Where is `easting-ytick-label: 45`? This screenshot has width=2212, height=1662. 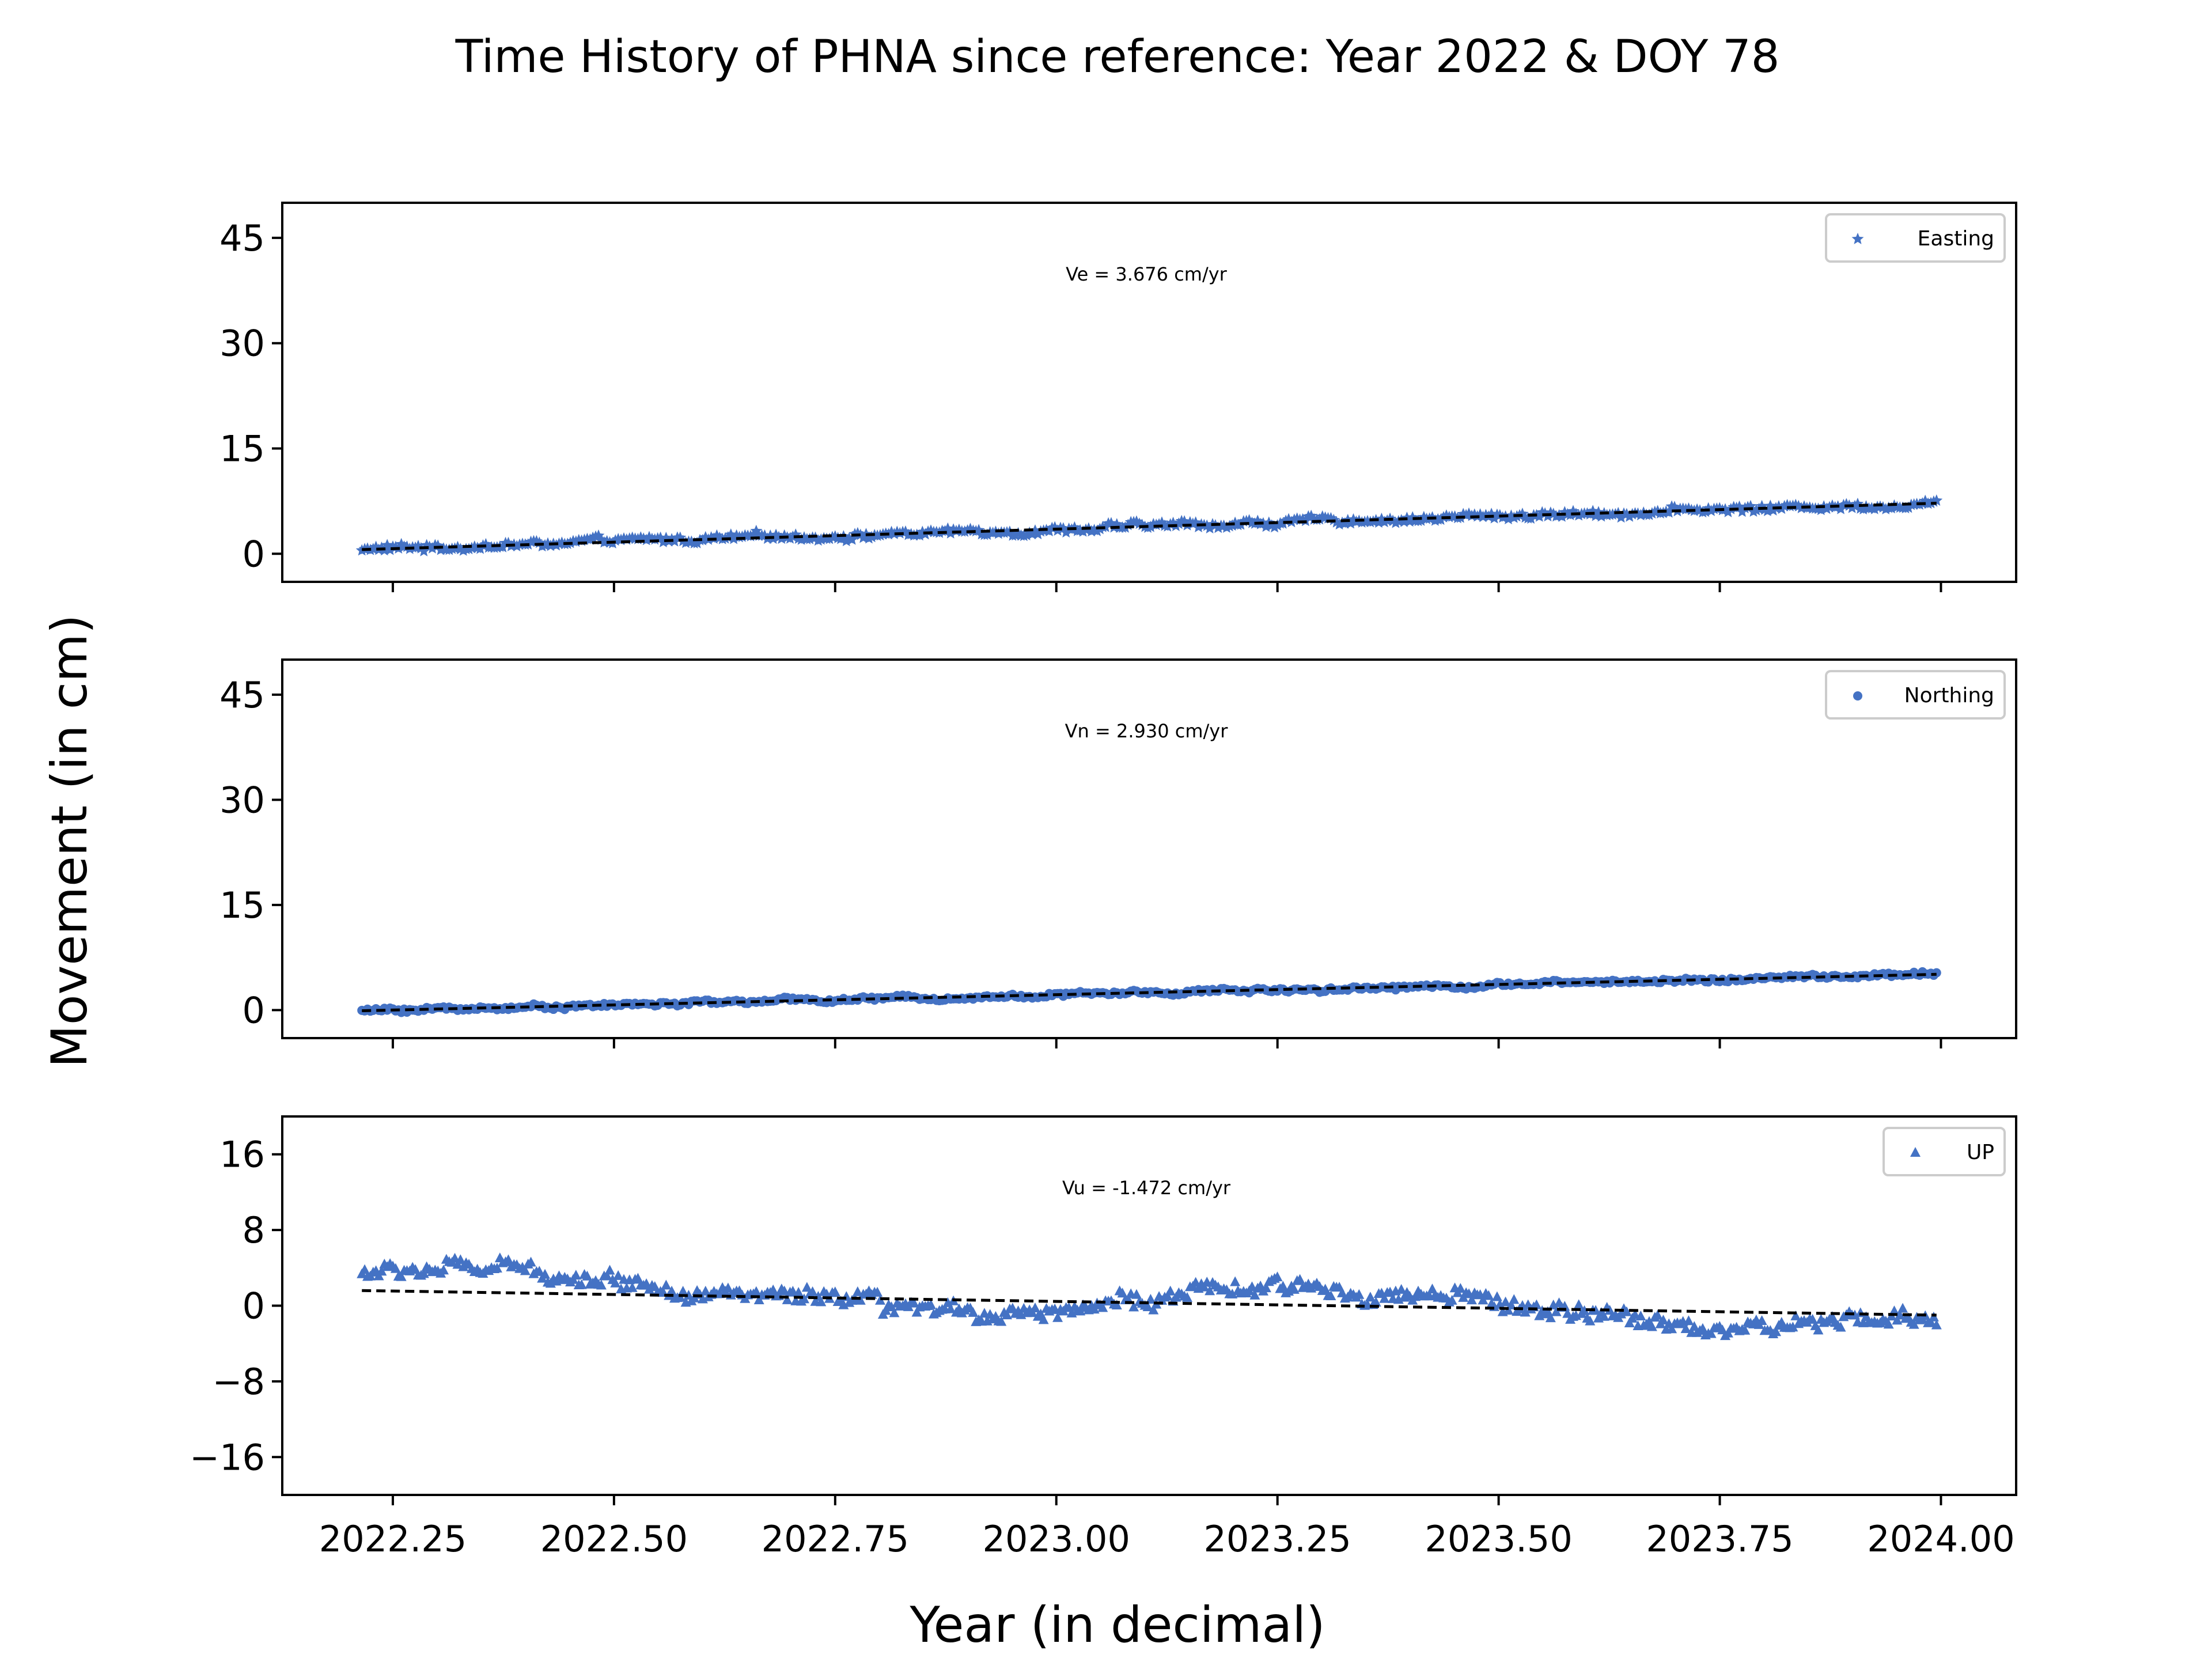 easting-ytick-label: 45 is located at coordinates (242, 238).